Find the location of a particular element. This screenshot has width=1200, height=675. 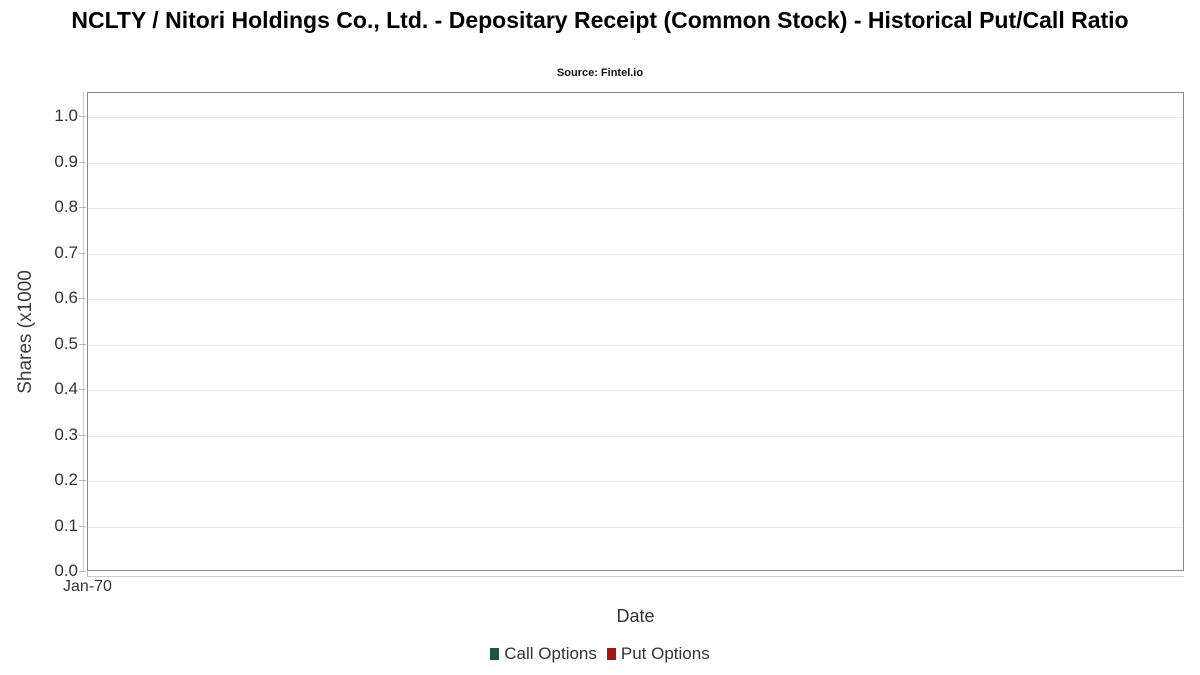

y-axis-line is located at coordinates (83, 331).